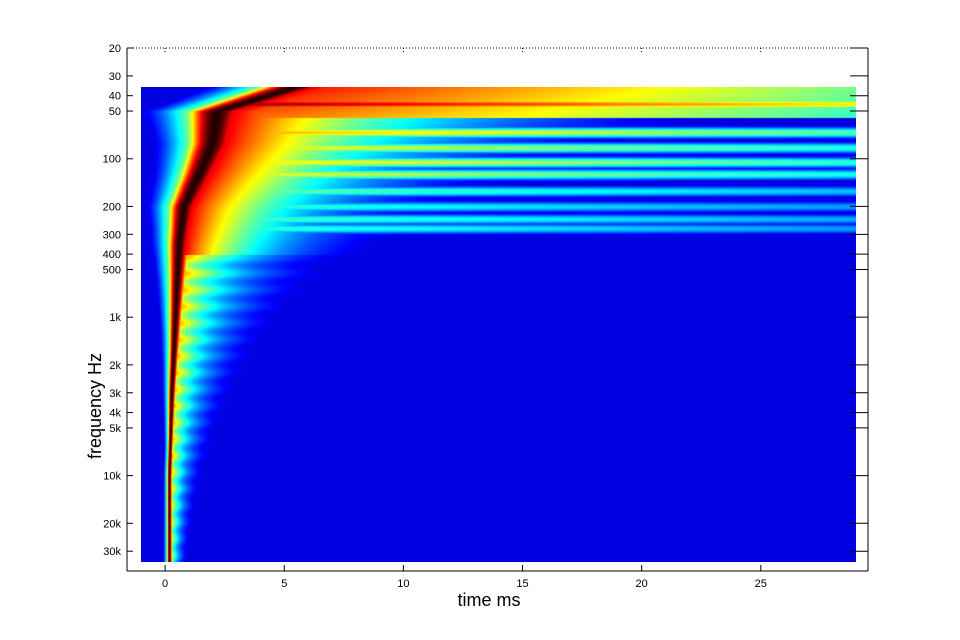 This screenshot has height=640, width=960. I want to click on x-tick-label: 25, so click(761, 584).